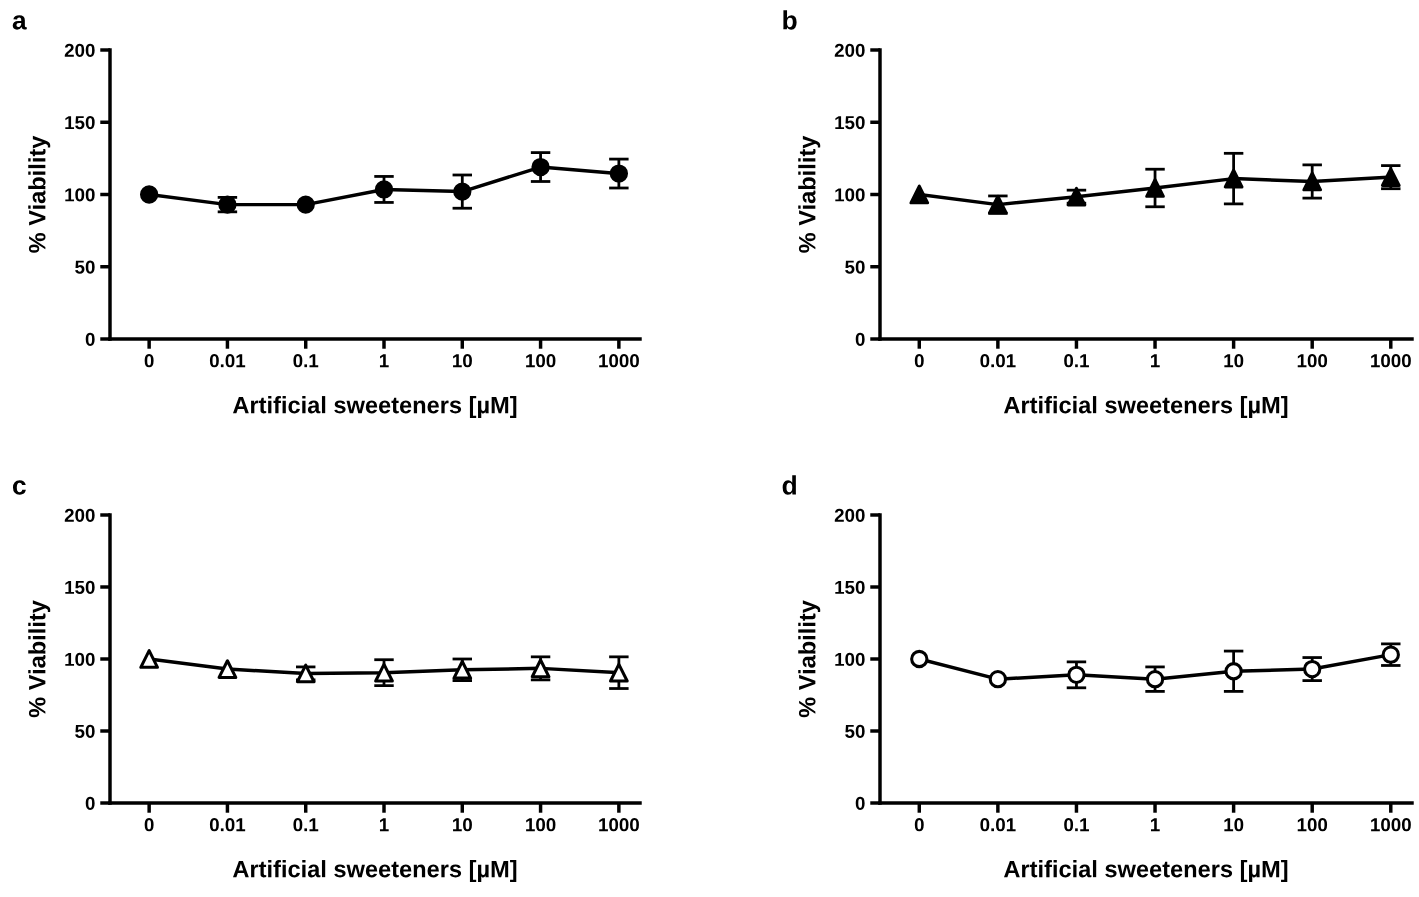 The image size is (1419, 897). I want to click on chart-title: d, so click(789, 485).